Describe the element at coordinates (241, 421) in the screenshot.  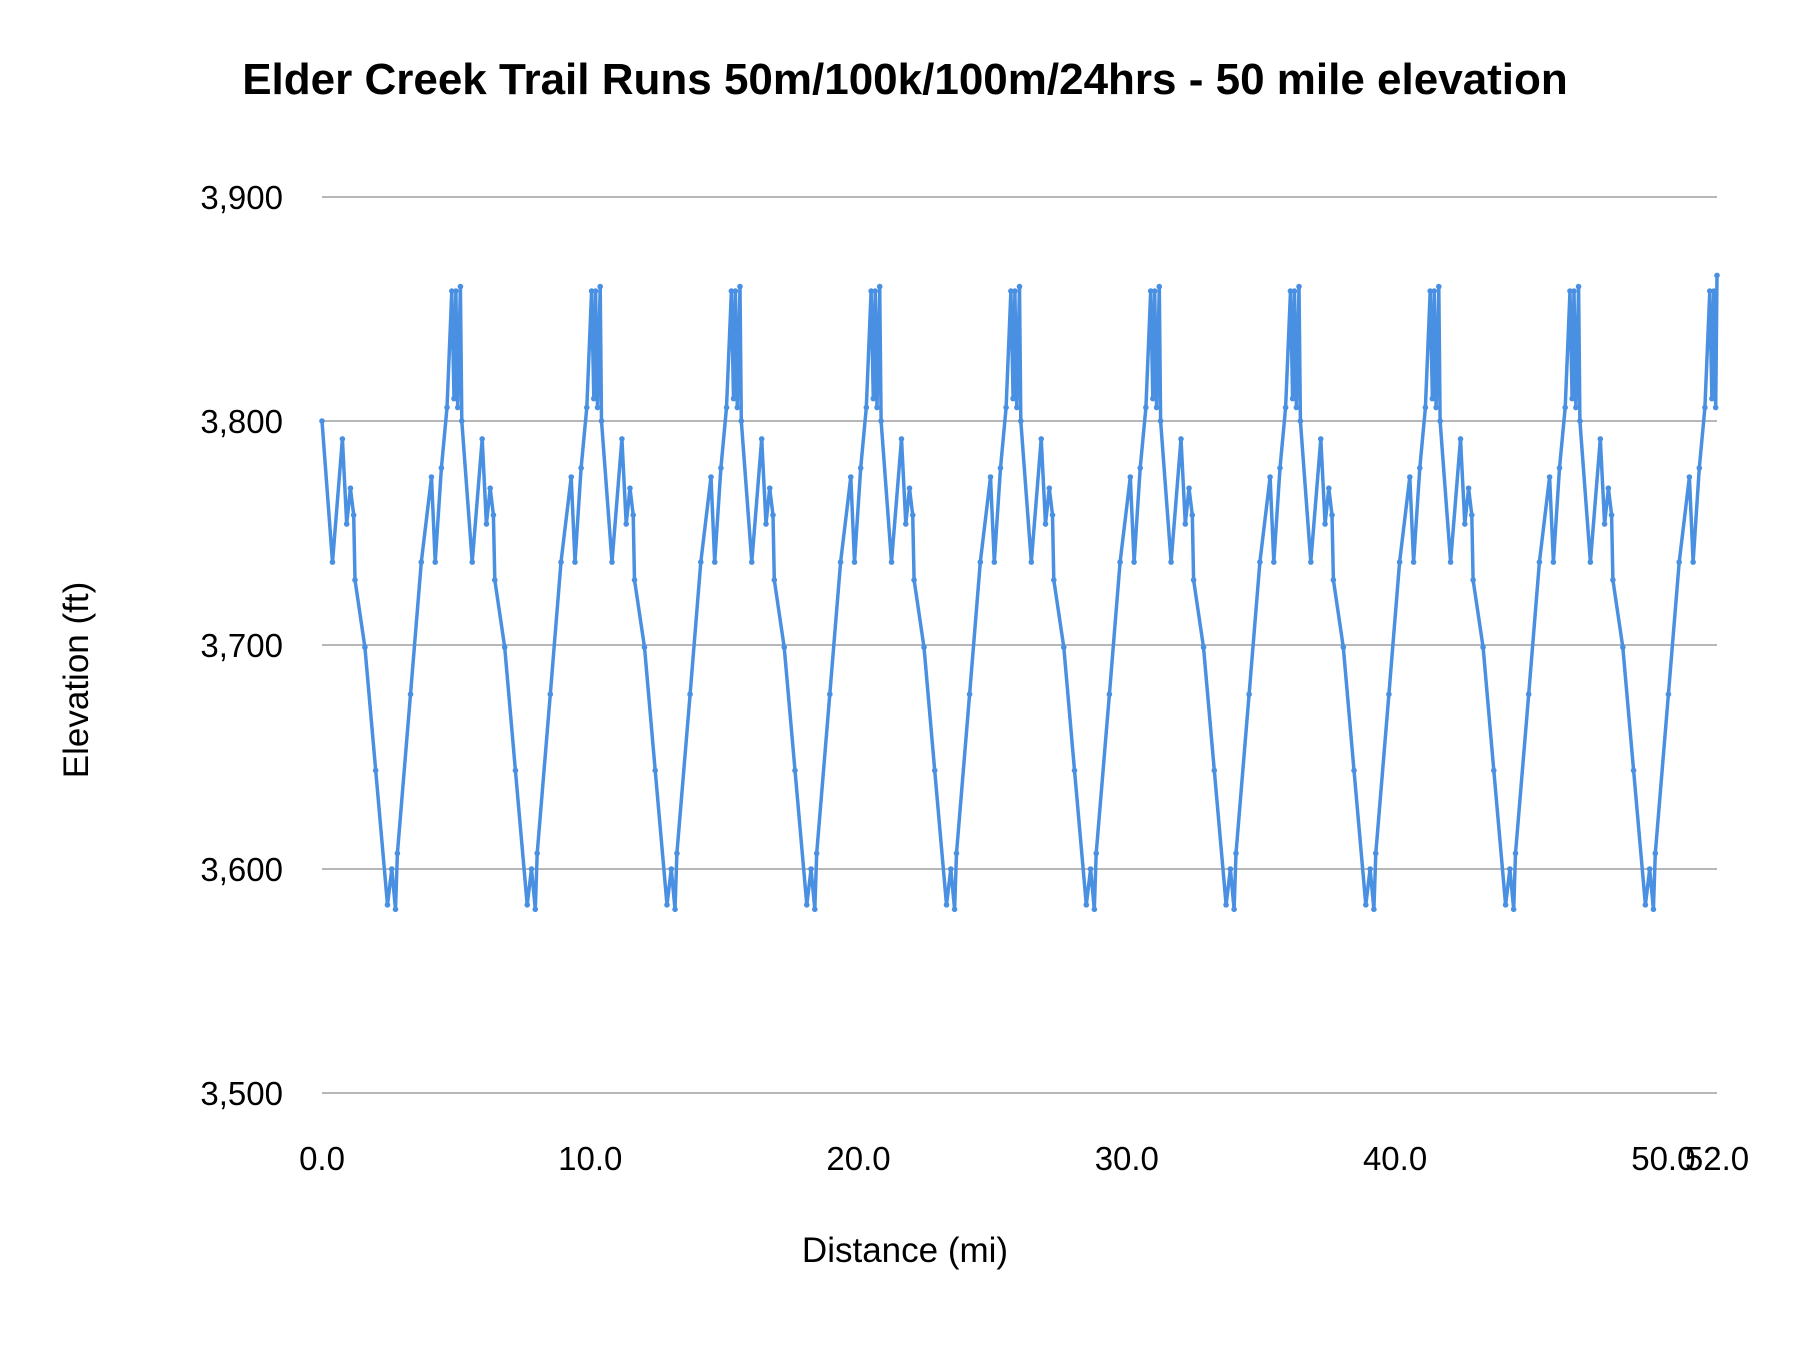
I see `y-tick-label: 3,800` at that location.